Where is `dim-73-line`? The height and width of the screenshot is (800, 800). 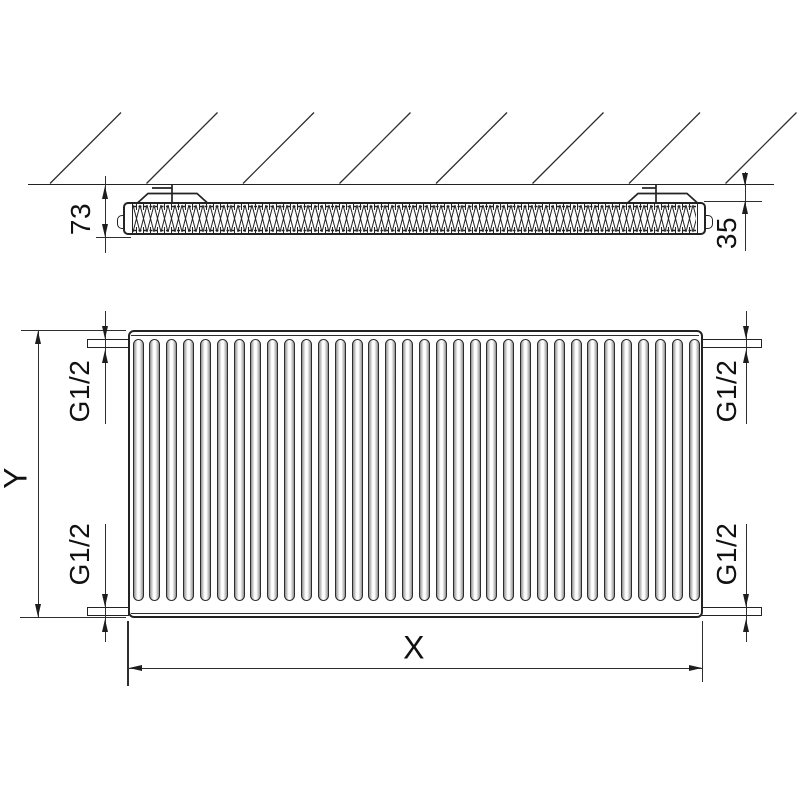
dim-73-line is located at coordinates (106, 214).